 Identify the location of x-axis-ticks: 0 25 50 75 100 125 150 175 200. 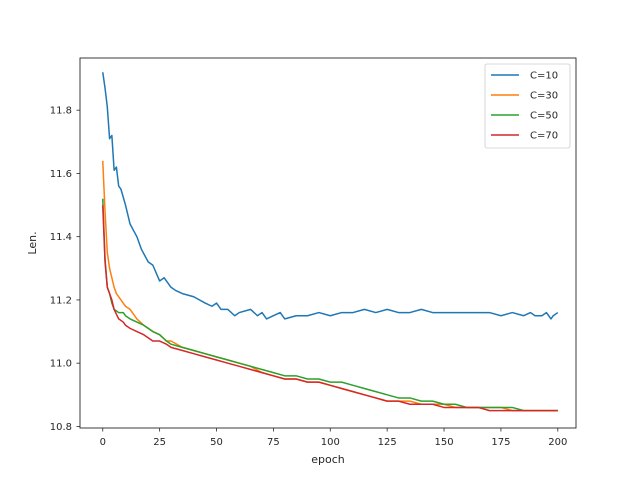
(333, 438).